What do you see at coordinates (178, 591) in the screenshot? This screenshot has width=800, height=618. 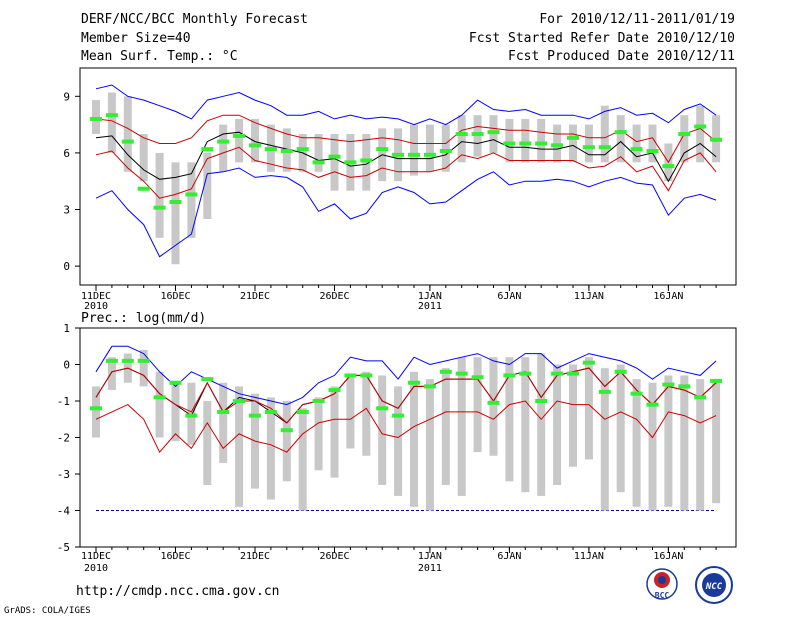 I see `source-url: http://cmdp.ncc.cma.gov.cn` at bounding box center [178, 591].